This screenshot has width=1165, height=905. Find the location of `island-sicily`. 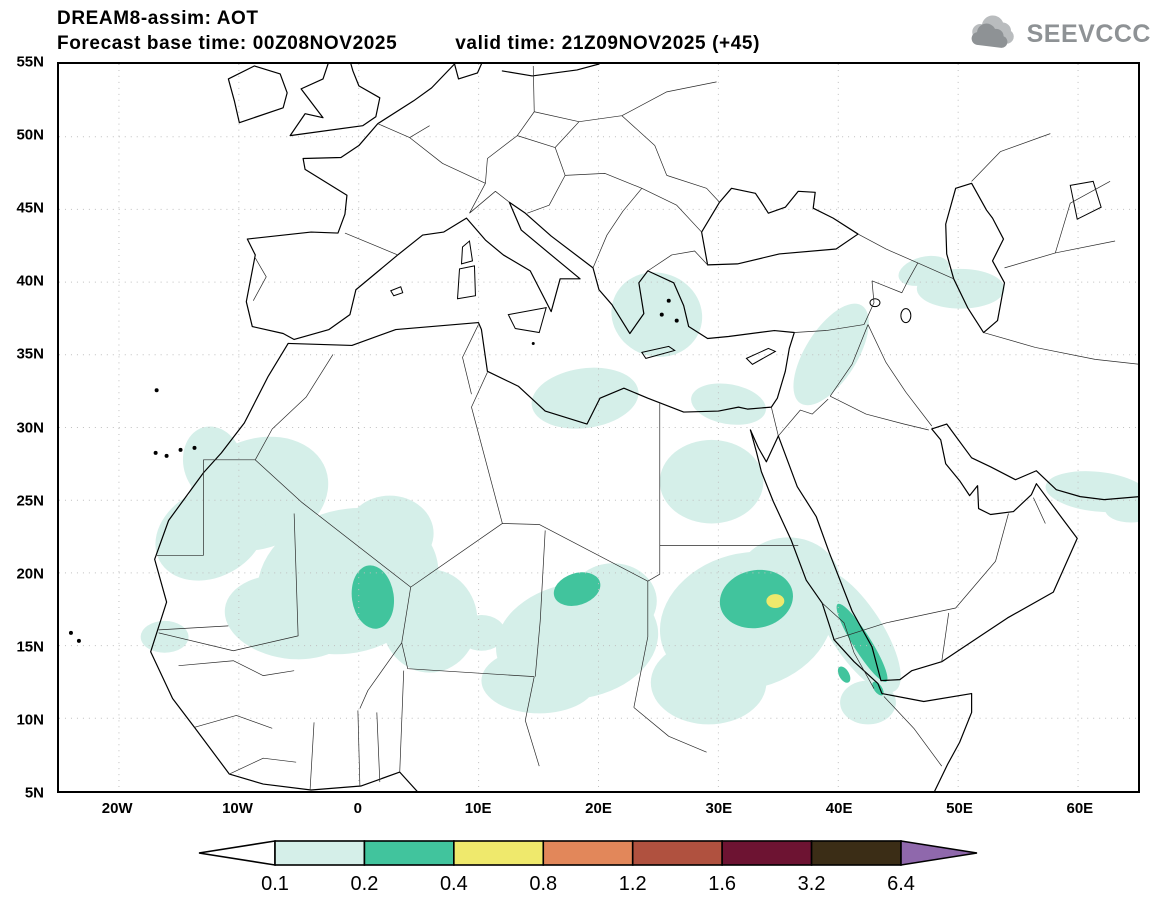

island-sicily is located at coordinates (527, 320).